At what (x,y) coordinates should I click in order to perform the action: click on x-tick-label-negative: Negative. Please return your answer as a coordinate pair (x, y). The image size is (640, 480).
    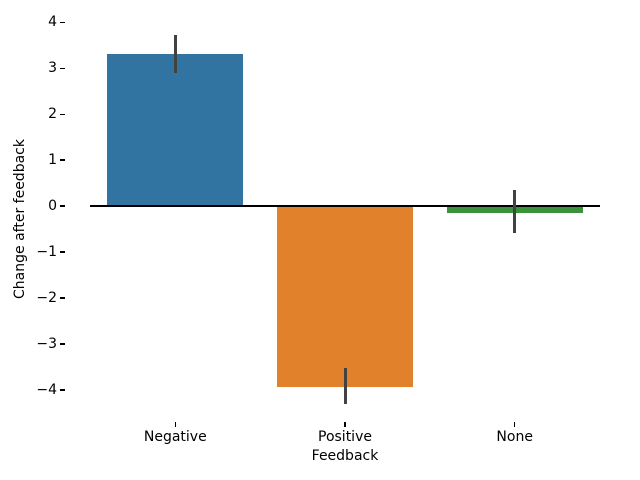
    Looking at the image, I should click on (175, 437).